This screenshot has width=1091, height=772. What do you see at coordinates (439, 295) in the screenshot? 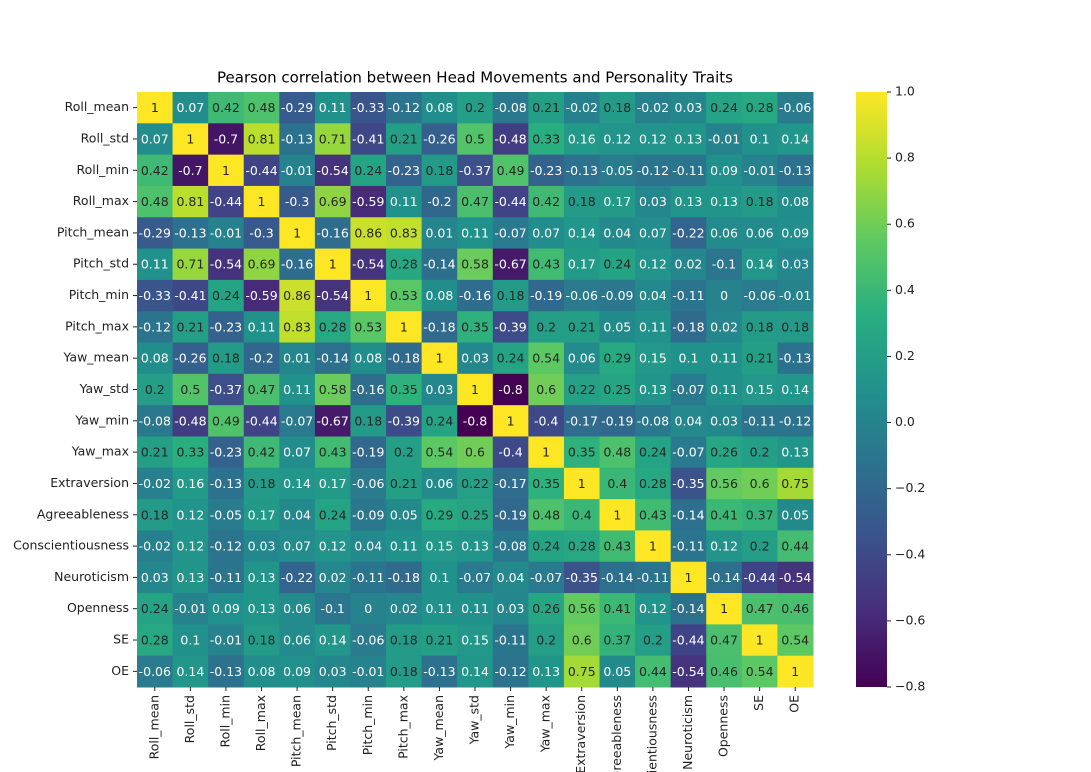
I see `cell-label: 0.08` at bounding box center [439, 295].